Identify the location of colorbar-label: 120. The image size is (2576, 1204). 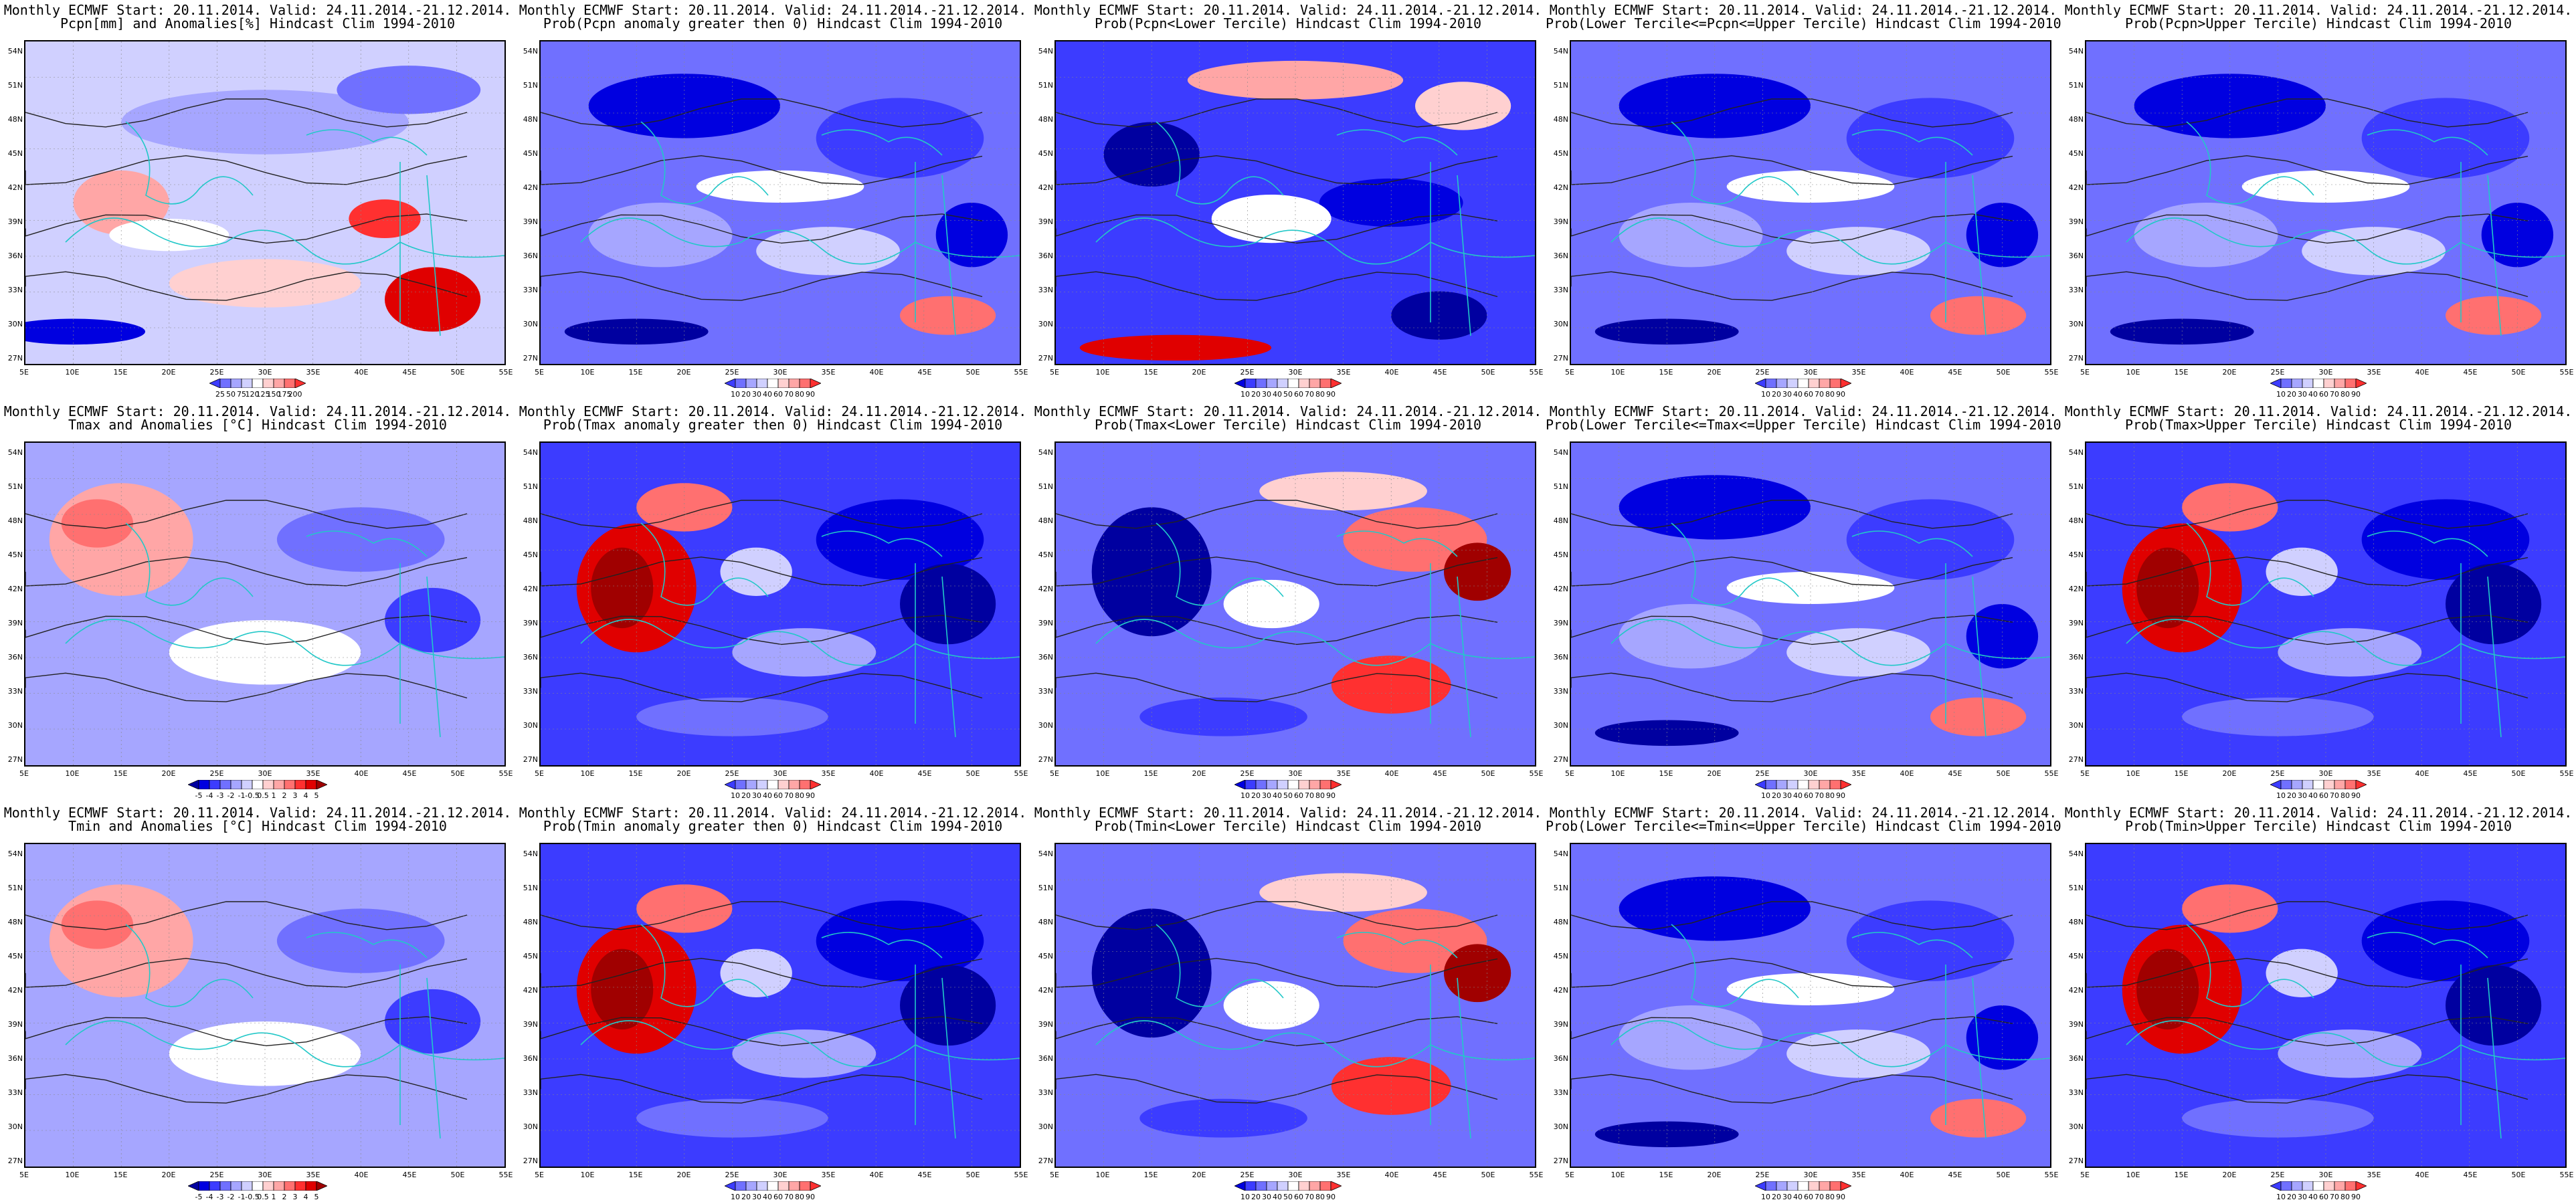
(252, 394).